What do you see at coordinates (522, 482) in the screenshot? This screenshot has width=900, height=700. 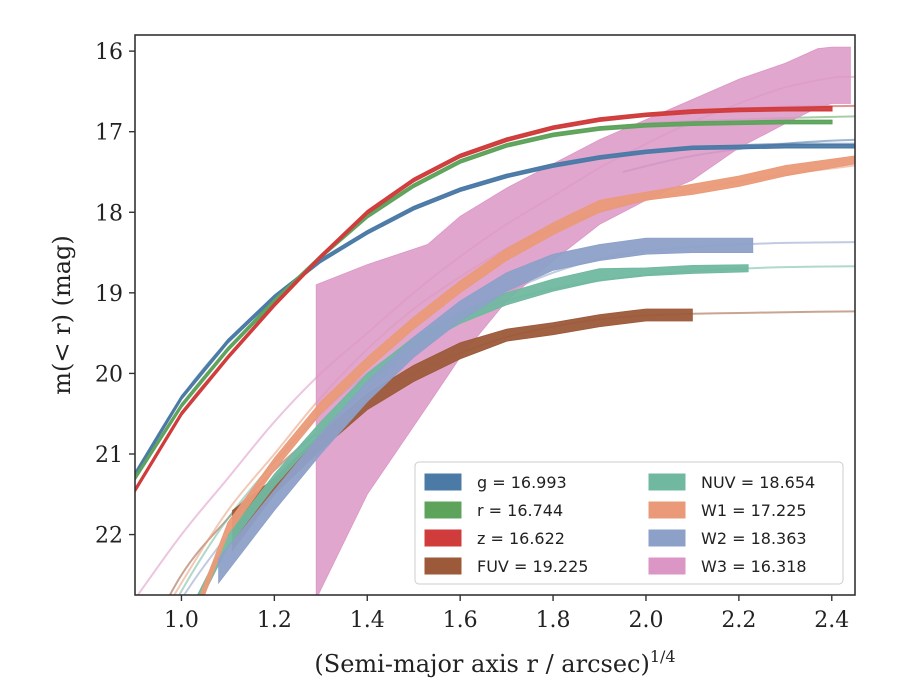 I see `legend-label-g: g = 16.993` at bounding box center [522, 482].